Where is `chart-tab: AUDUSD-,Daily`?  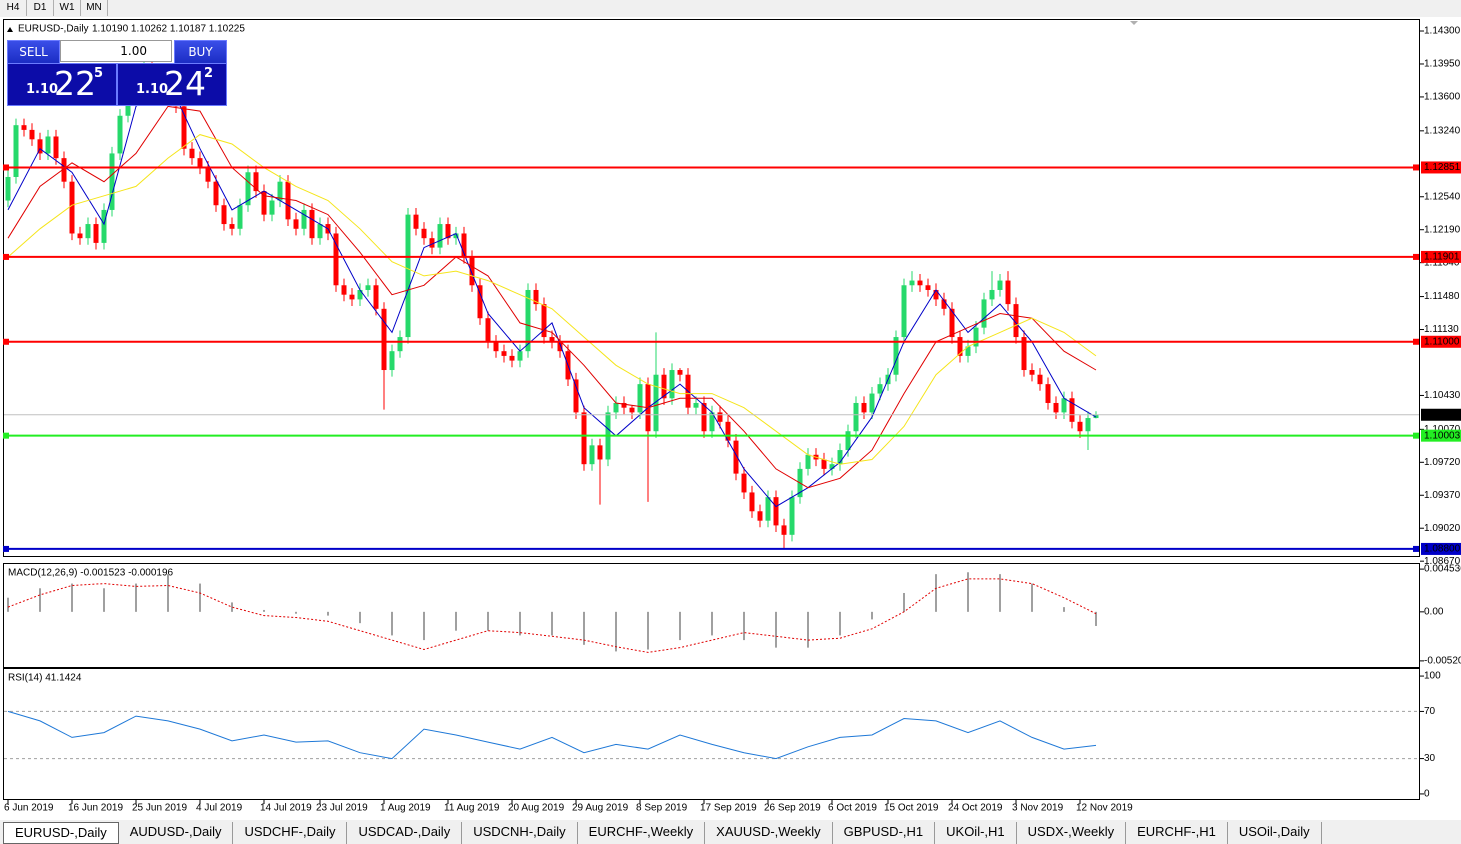
chart-tab: AUDUSD-,Daily is located at coordinates (176, 833).